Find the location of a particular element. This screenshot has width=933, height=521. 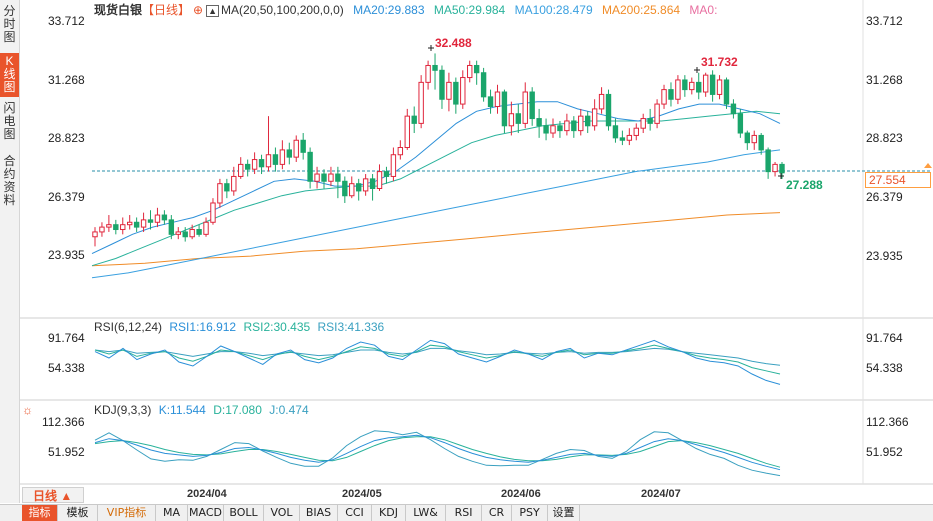

kdj-lines is located at coordinates (437, 453).